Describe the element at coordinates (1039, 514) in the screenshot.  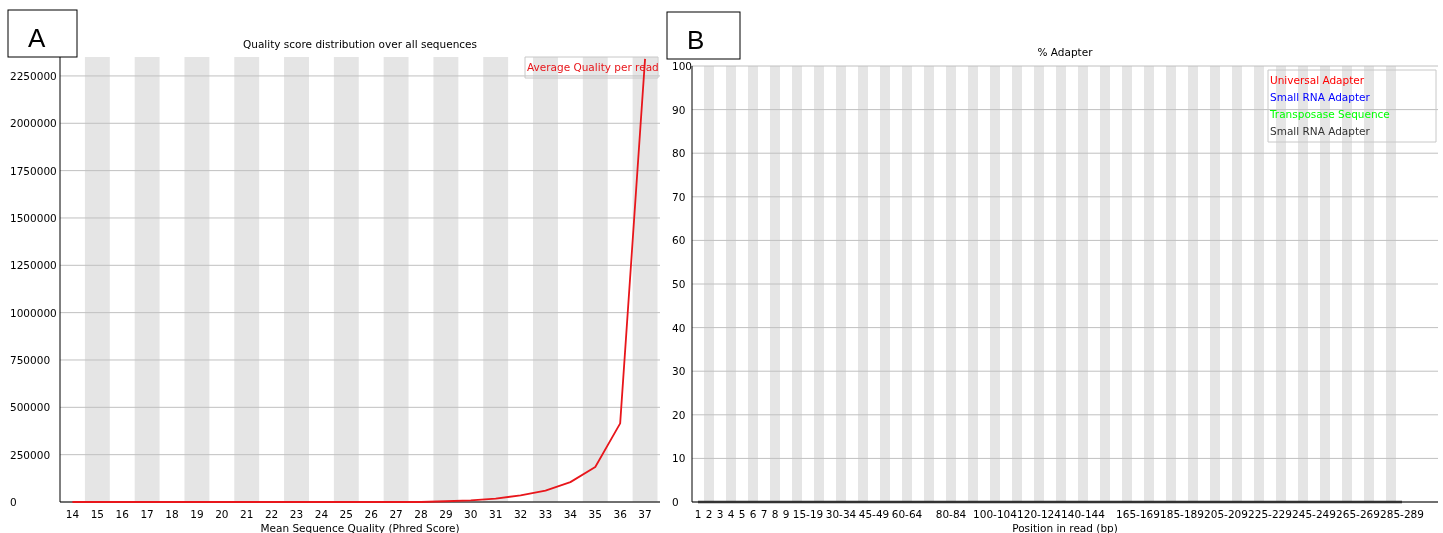
I see `x-tick-label: 120-124` at that location.